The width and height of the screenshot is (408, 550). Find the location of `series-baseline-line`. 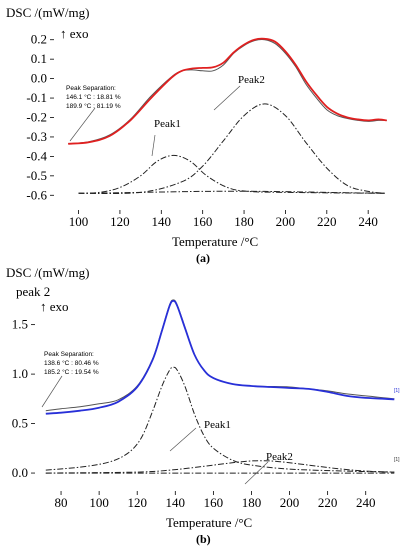

series-baseline-line is located at coordinates (231, 192).